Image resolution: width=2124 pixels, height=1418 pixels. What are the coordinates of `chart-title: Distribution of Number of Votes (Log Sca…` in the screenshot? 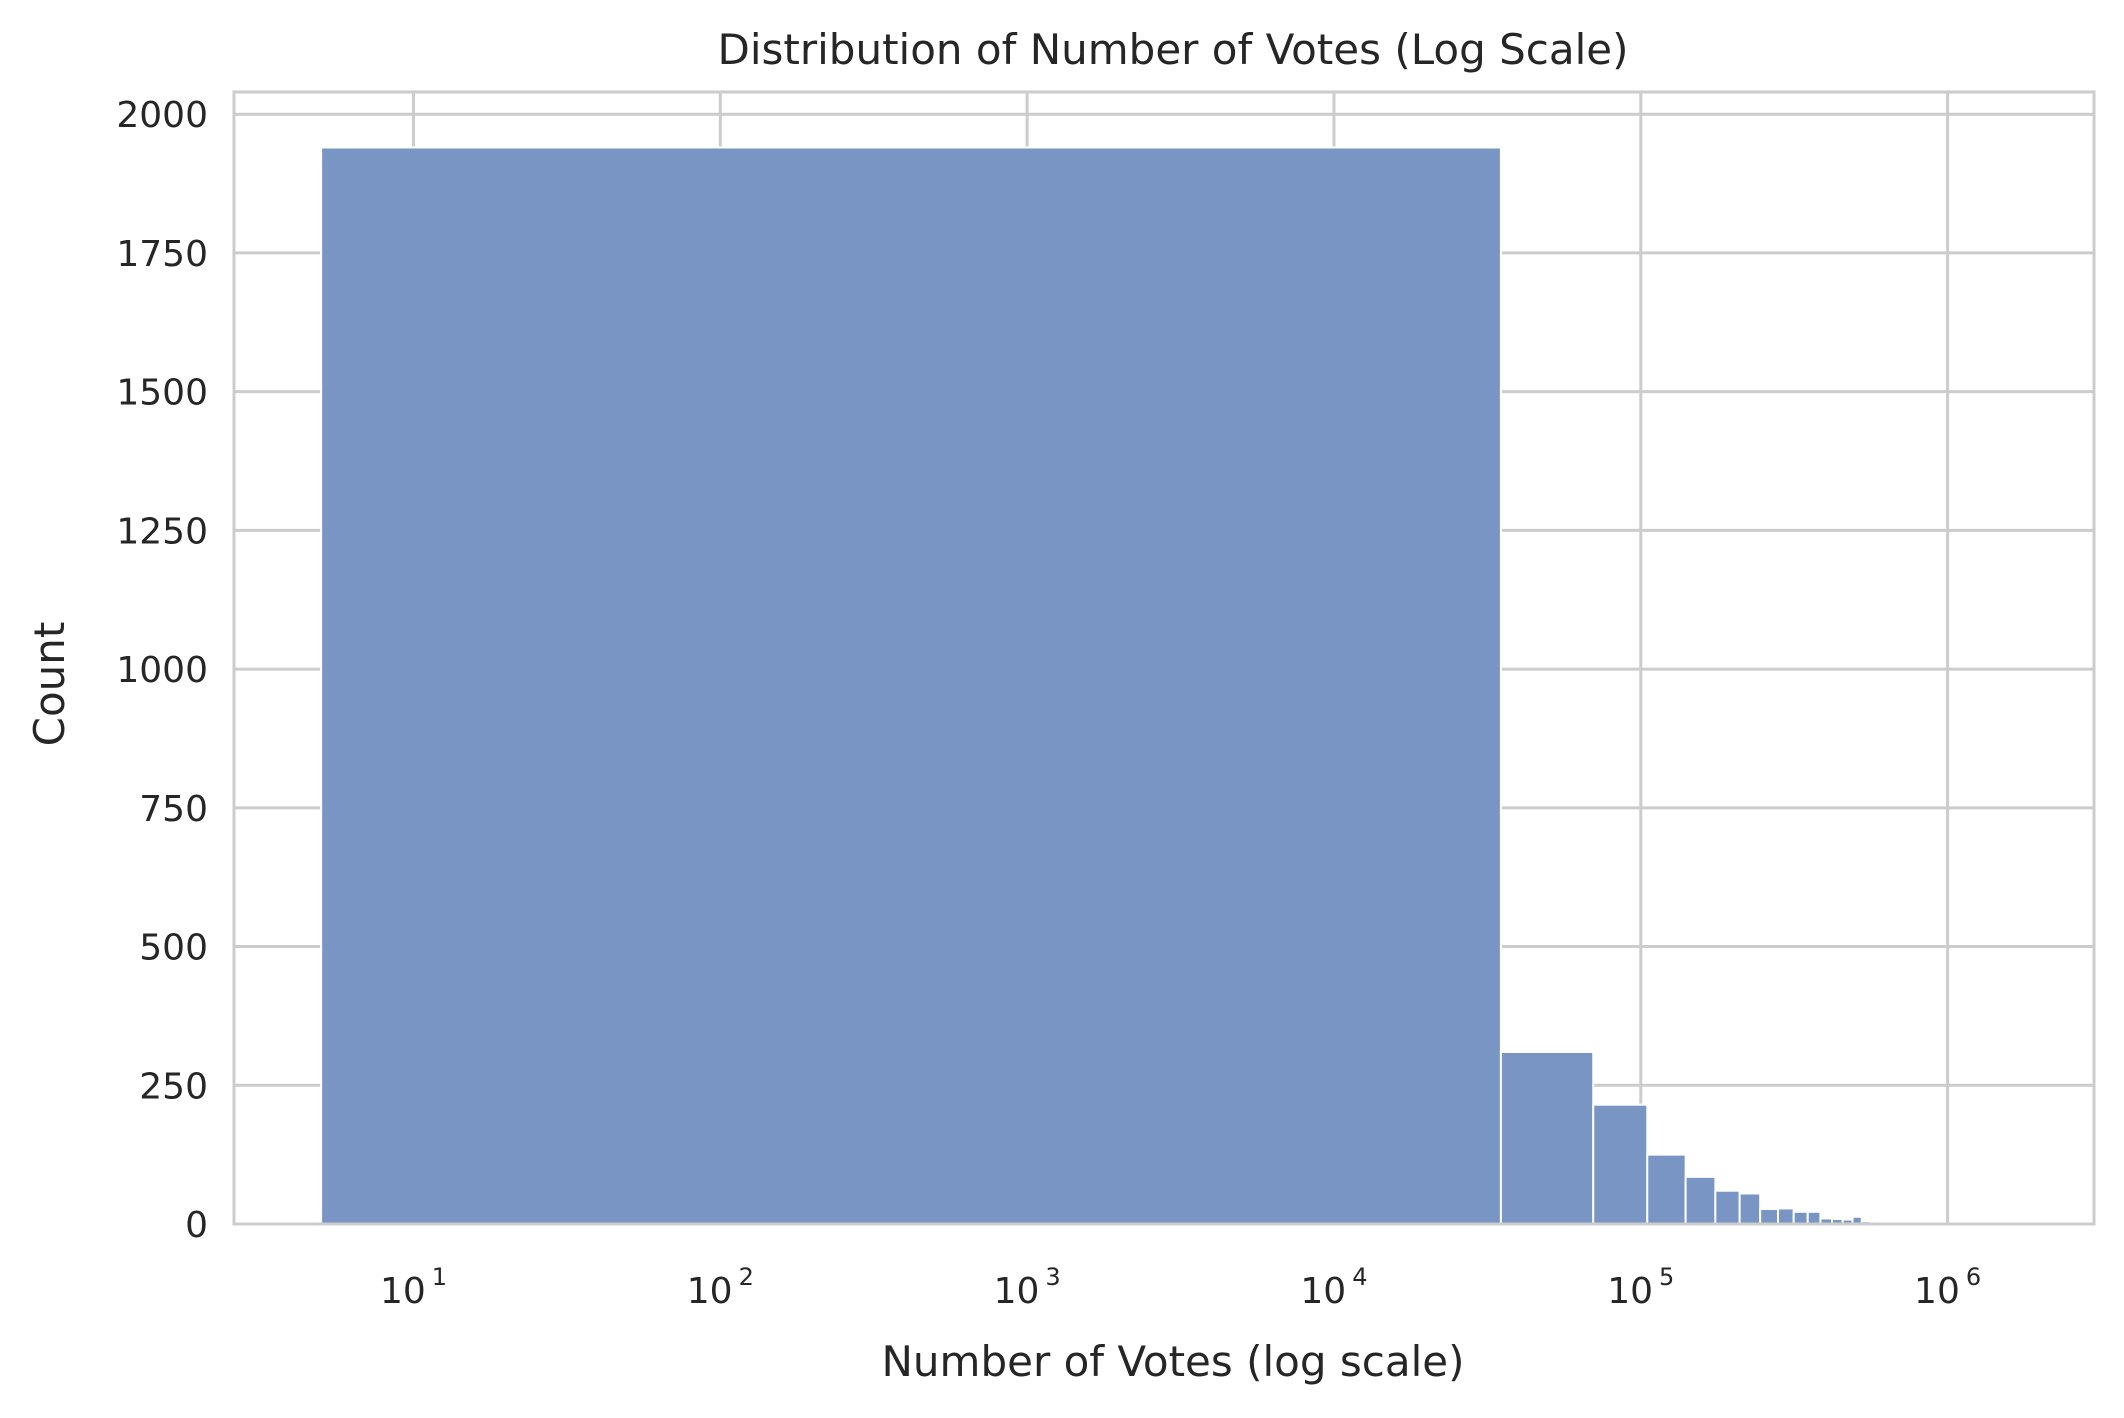 It's located at (1173, 49).